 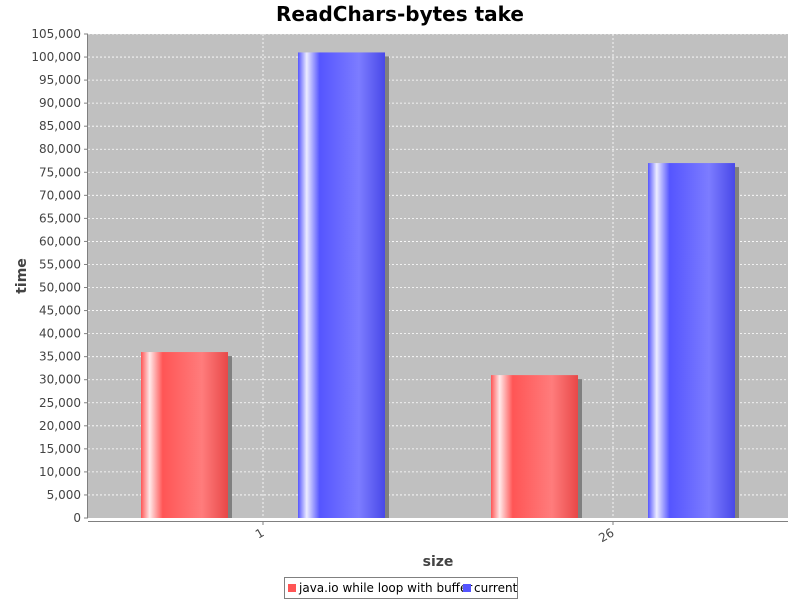 I want to click on y-tick-label: 60,000, so click(x=60, y=241).